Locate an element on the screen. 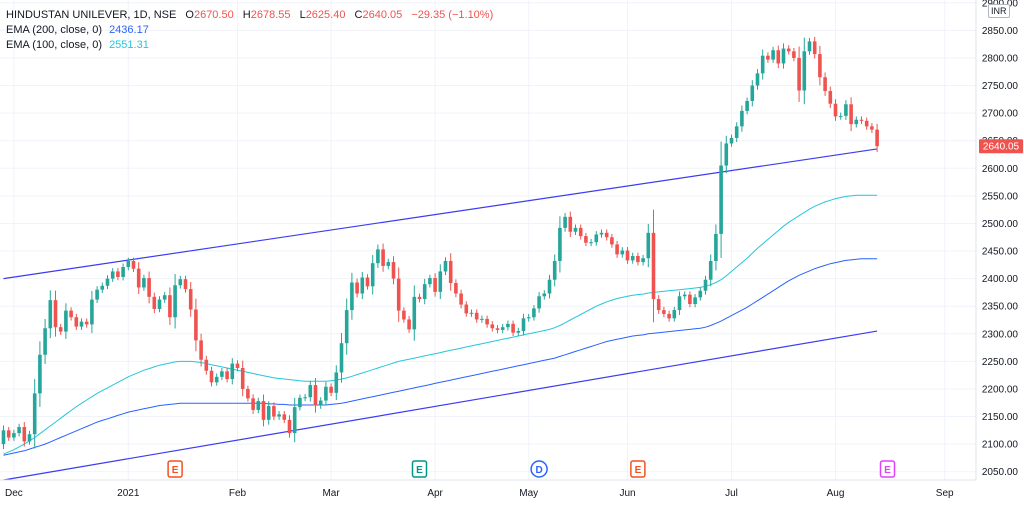  last-price-tag: 2640.05 is located at coordinates (1001, 146).